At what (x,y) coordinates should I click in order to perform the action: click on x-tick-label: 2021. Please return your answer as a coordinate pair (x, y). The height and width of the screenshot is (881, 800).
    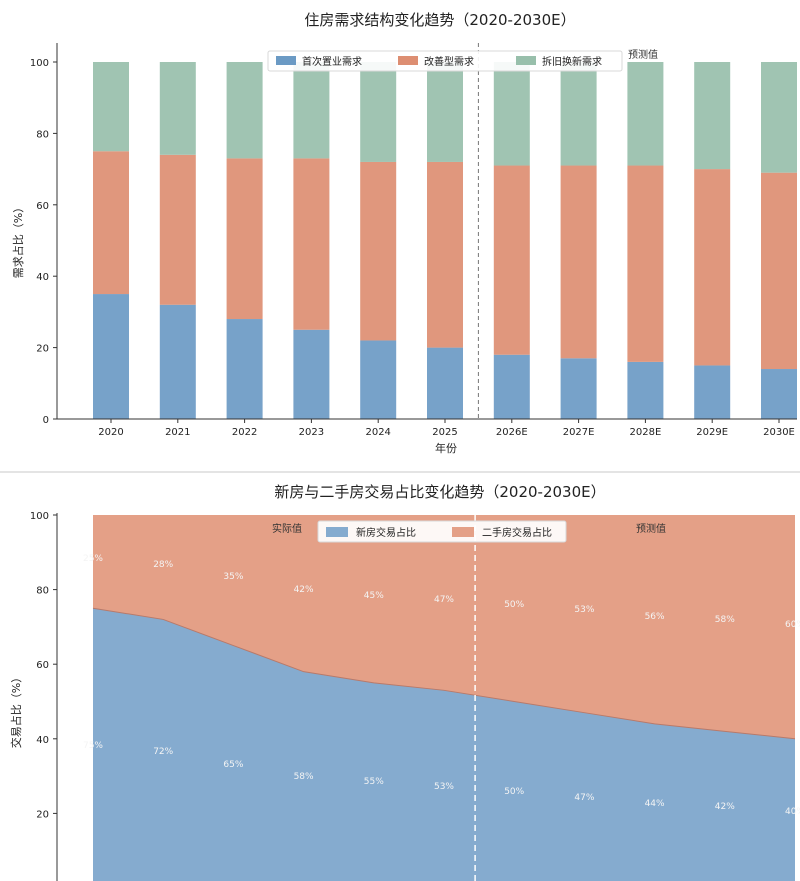
    Looking at the image, I should click on (177, 432).